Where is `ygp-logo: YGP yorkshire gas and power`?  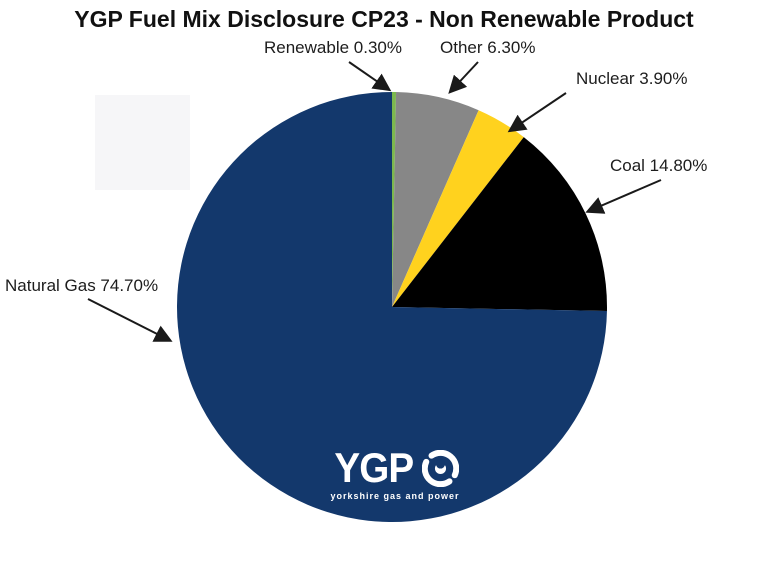
ygp-logo: YGP yorkshire gas and power is located at coordinates (395, 472).